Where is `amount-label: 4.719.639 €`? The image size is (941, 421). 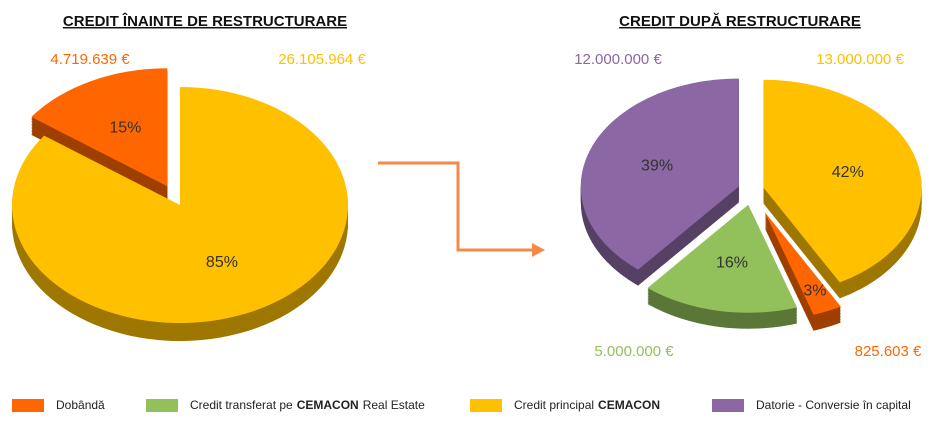 amount-label: 4.719.639 € is located at coordinates (90, 59).